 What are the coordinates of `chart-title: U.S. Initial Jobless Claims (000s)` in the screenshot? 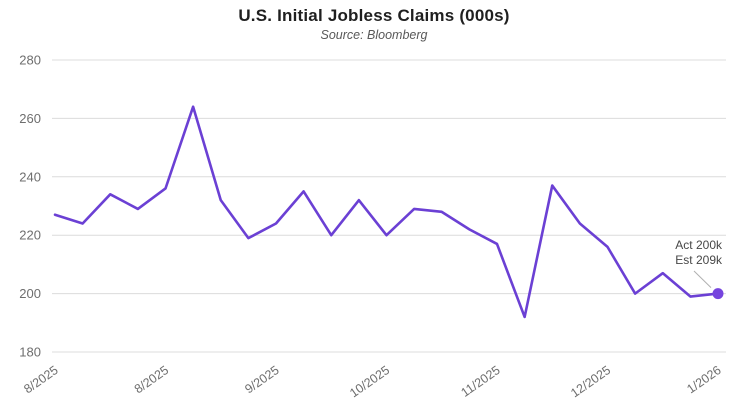 It's located at (374, 15).